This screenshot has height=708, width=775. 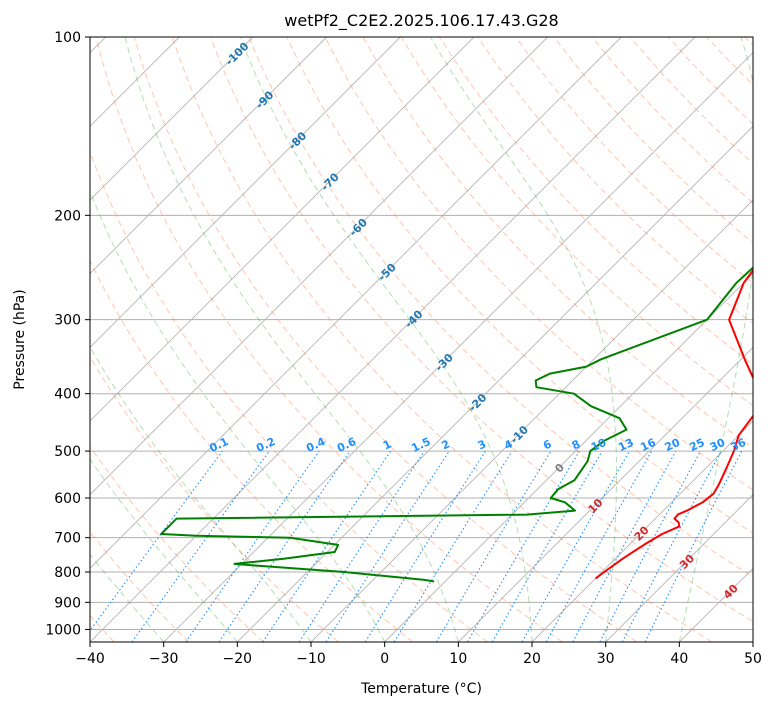 I want to click on y-tick-label: 400, so click(x=67, y=395).